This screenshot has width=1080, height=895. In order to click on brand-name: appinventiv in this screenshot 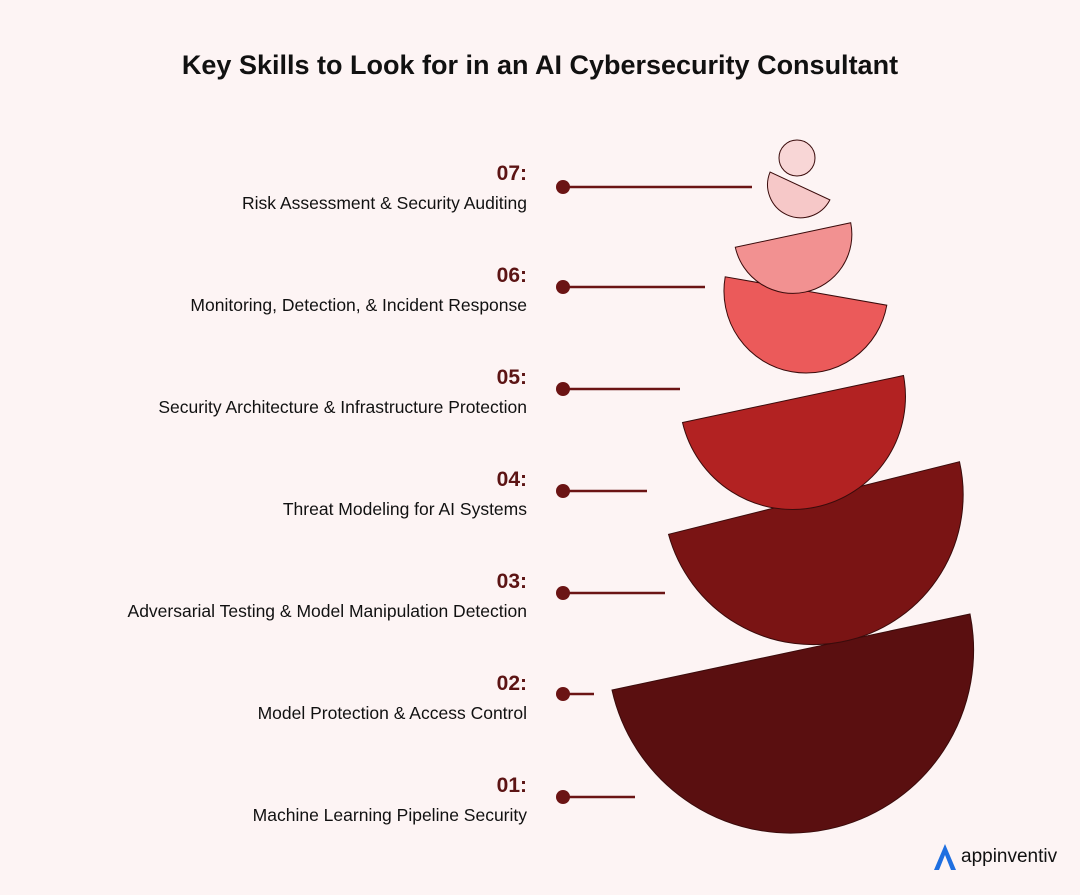, I will do `click(1009, 856)`.